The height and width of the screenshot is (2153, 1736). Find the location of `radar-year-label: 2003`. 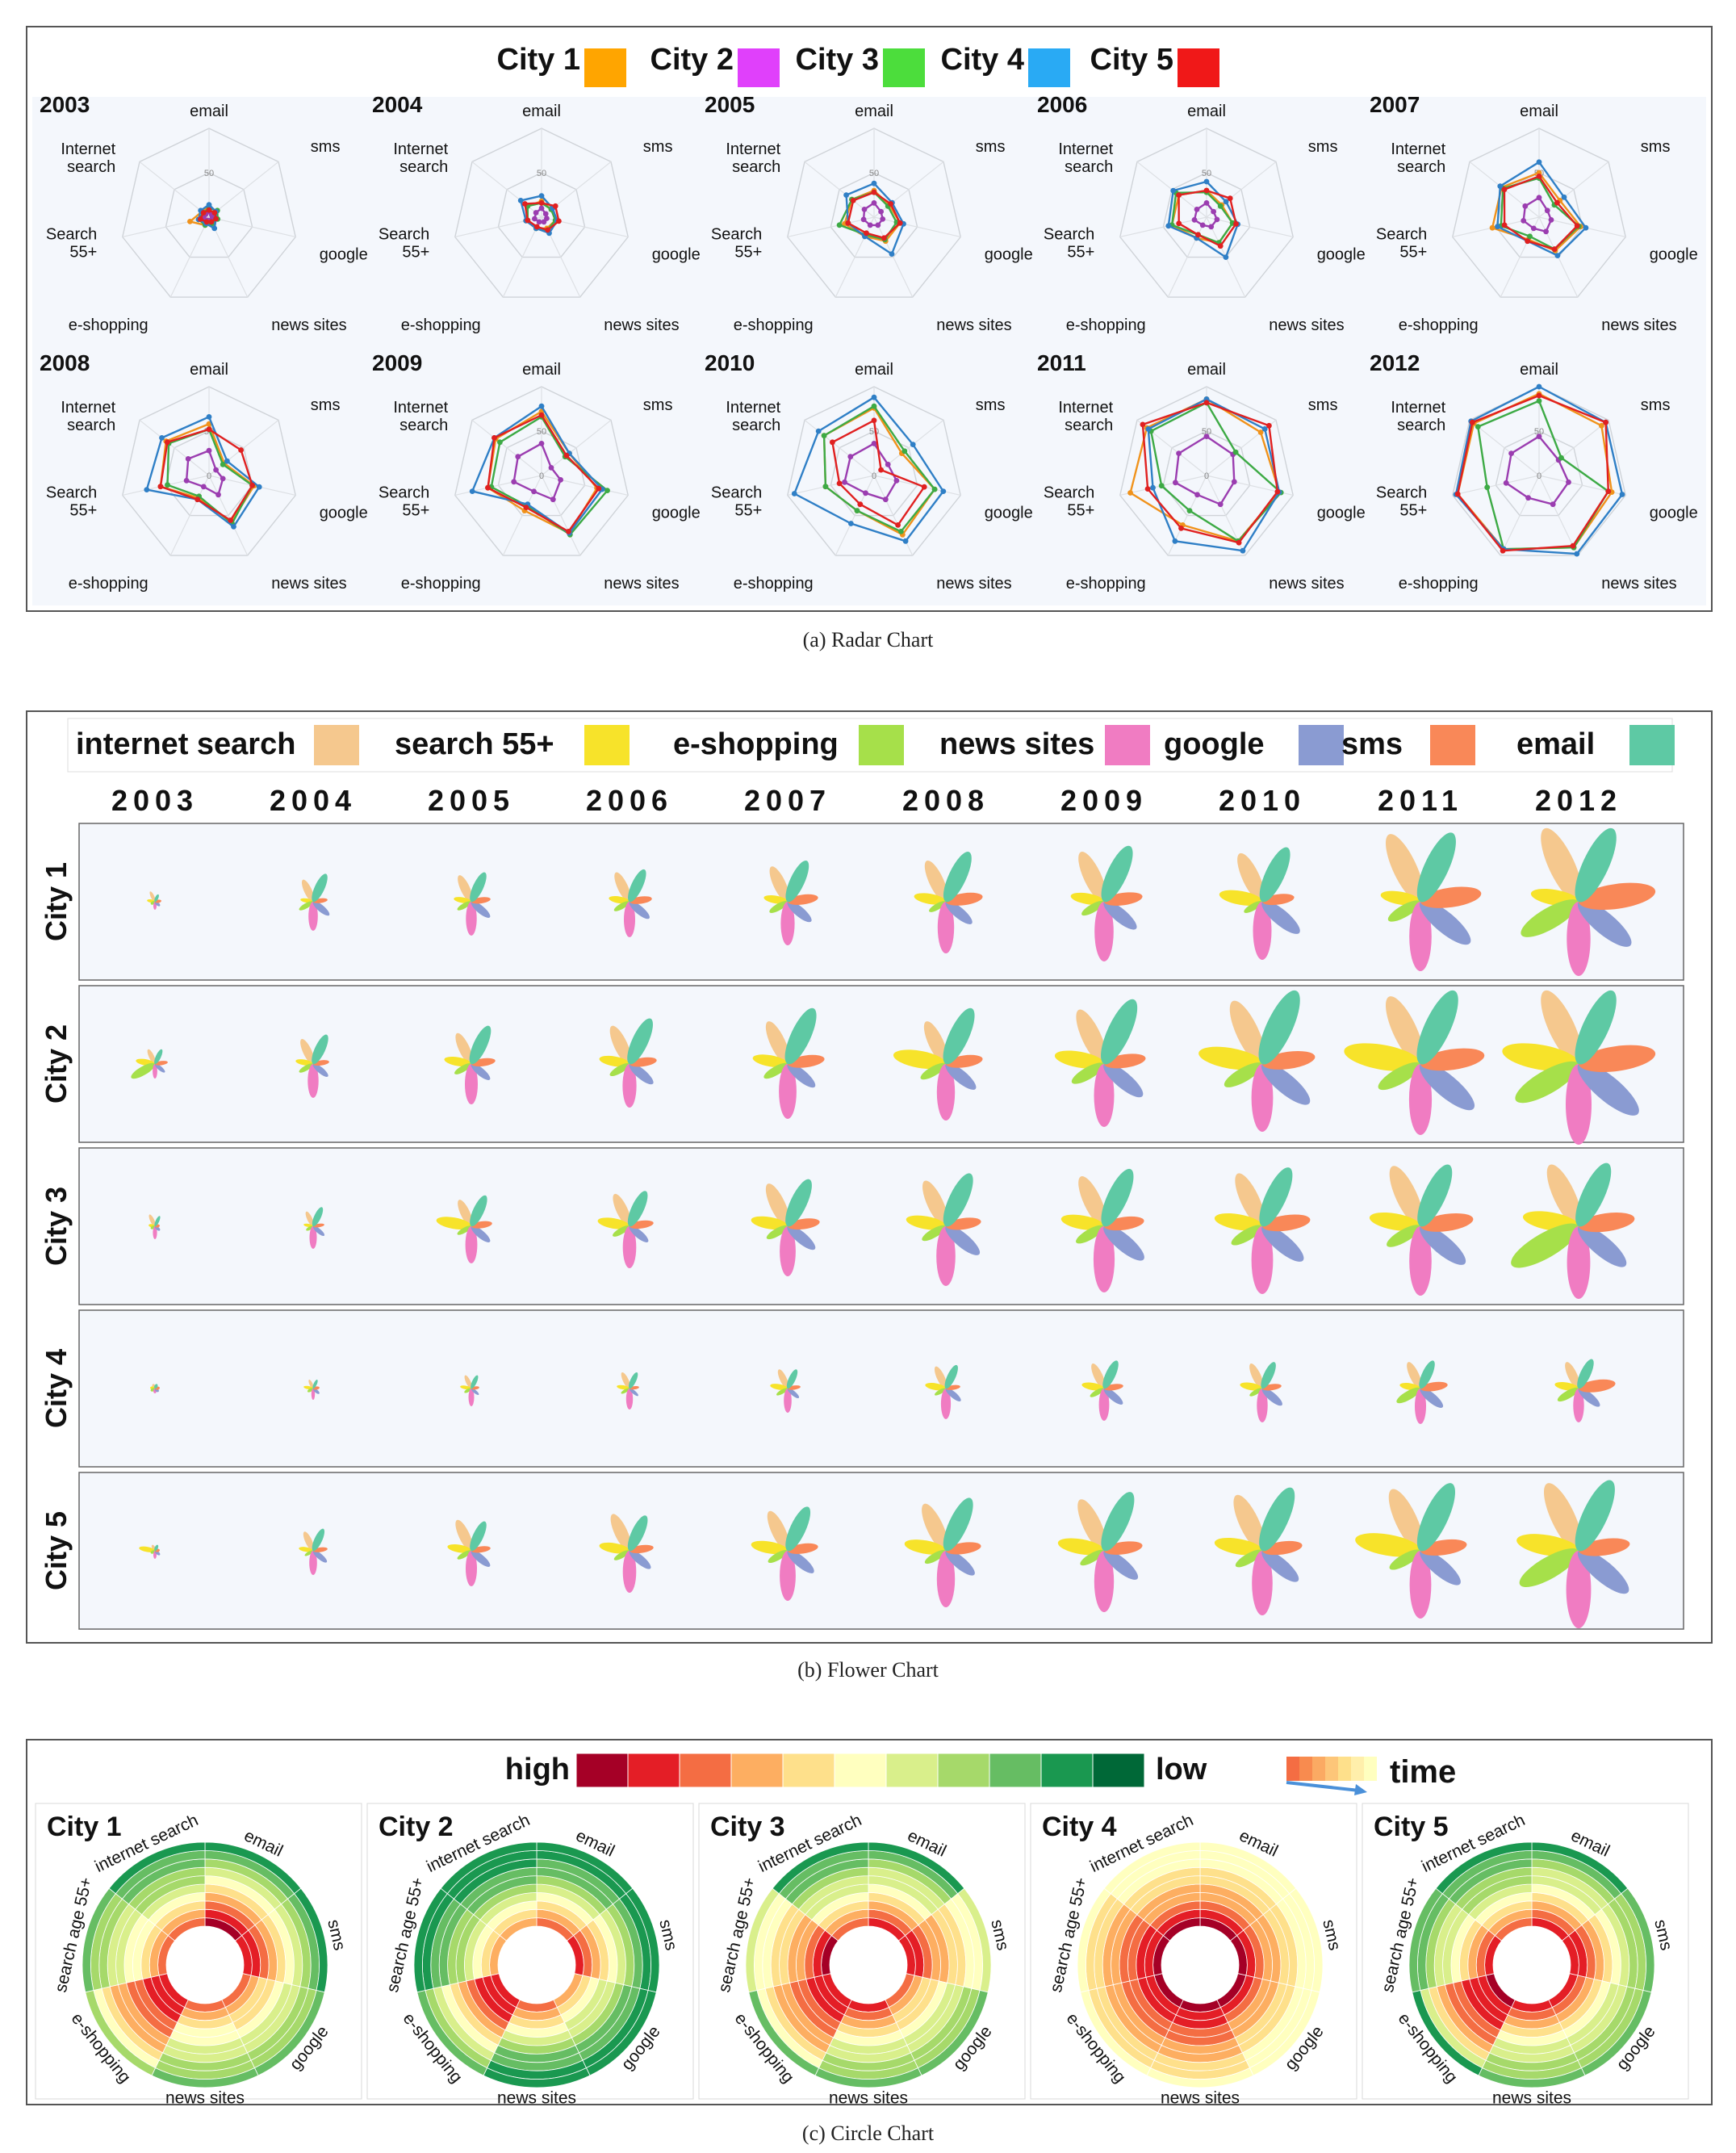

radar-year-label: 2003 is located at coordinates (65, 104).